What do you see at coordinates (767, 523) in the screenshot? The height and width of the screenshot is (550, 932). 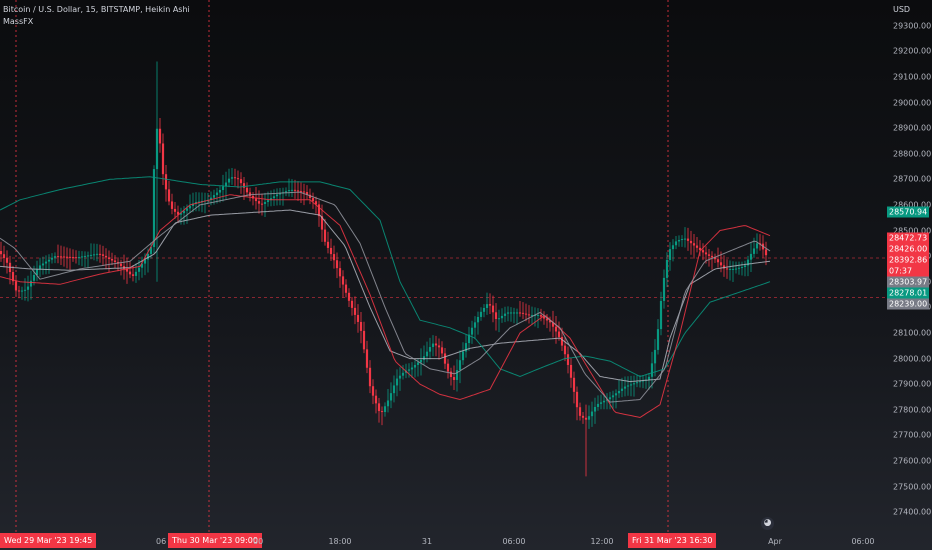 I see `tradingview-logo-icon: ◕` at bounding box center [767, 523].